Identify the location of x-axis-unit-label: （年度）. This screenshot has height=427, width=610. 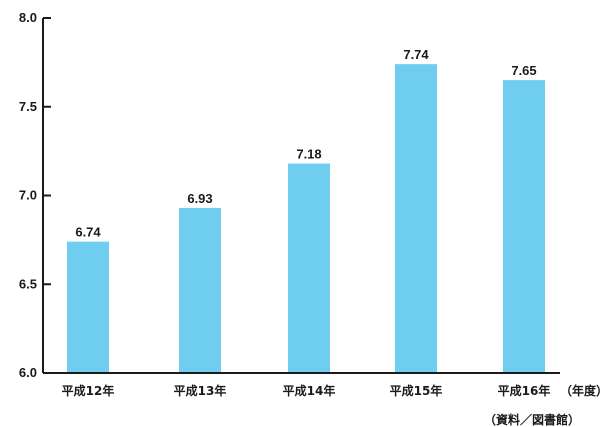
(584, 390).